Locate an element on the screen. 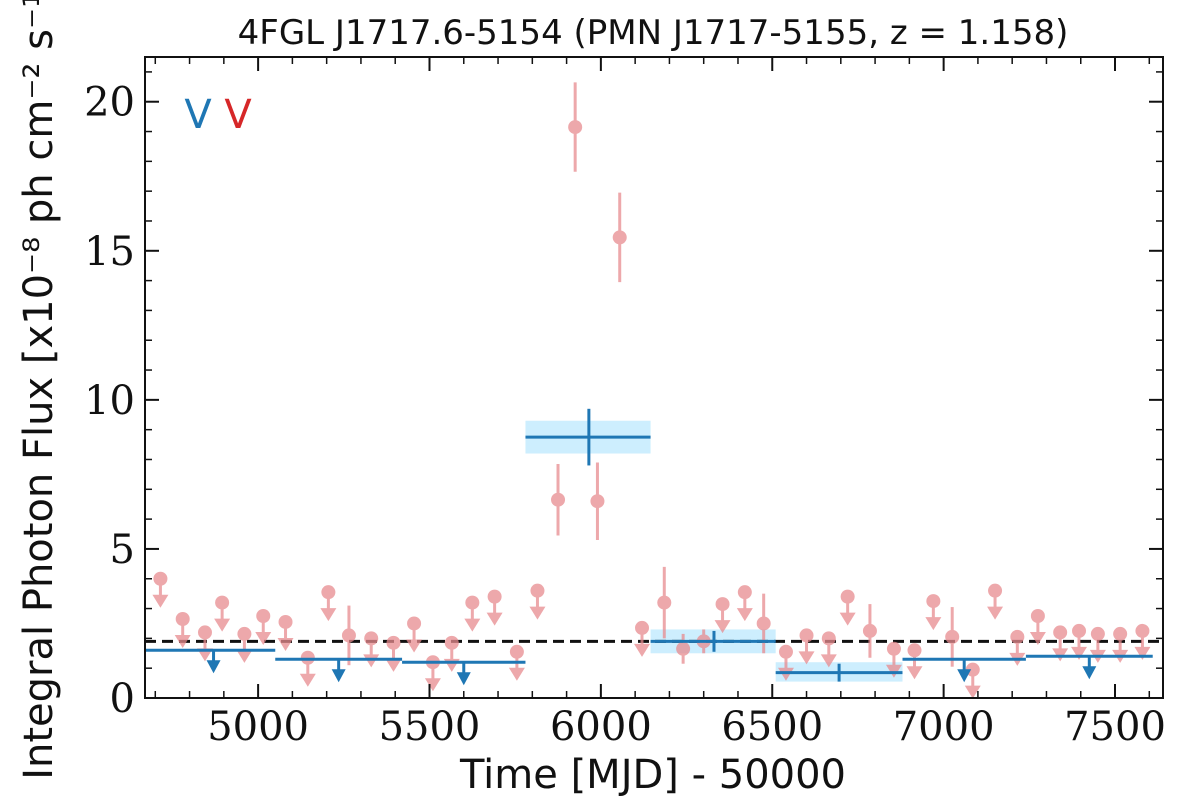 Image resolution: width=1200 pixels, height=804 pixels. y-tick-label-3: 15 is located at coordinates (109, 252).